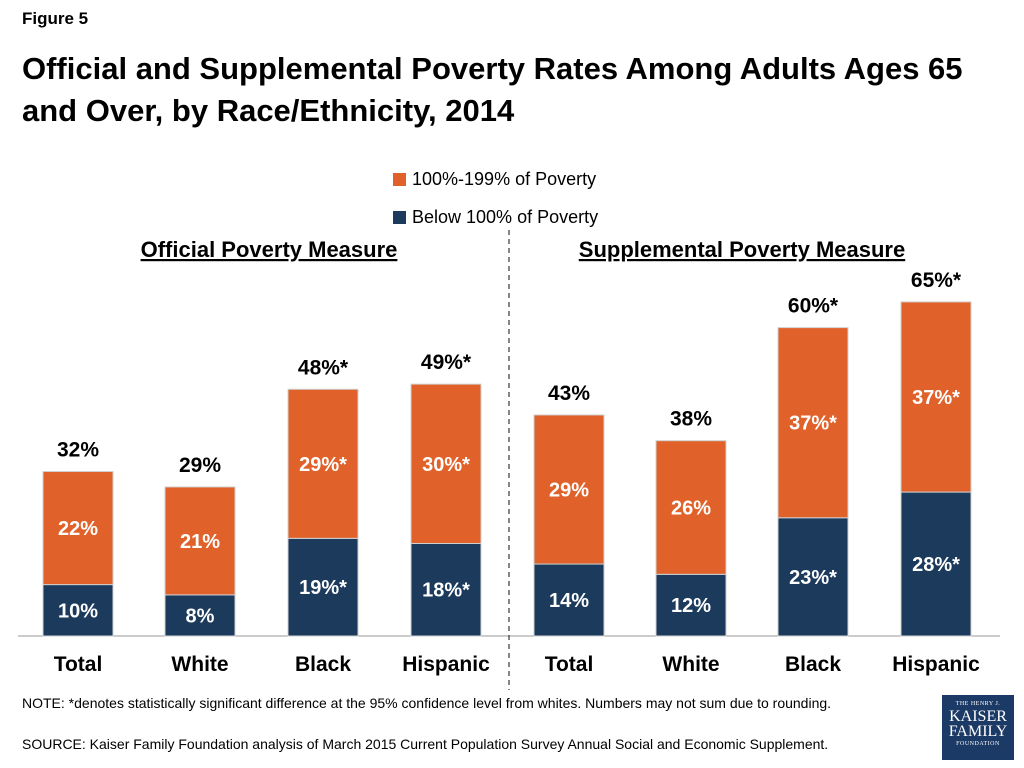 This screenshot has height=768, width=1024. I want to click on legend-label-lower: Below 100% of Poverty, so click(505, 216).